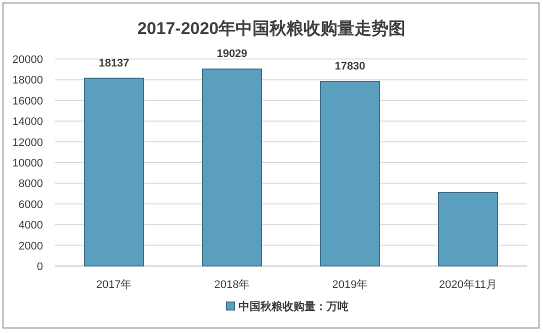 Image resolution: width=543 pixels, height=333 pixels. I want to click on y-tick-label: 18000, so click(27, 80).